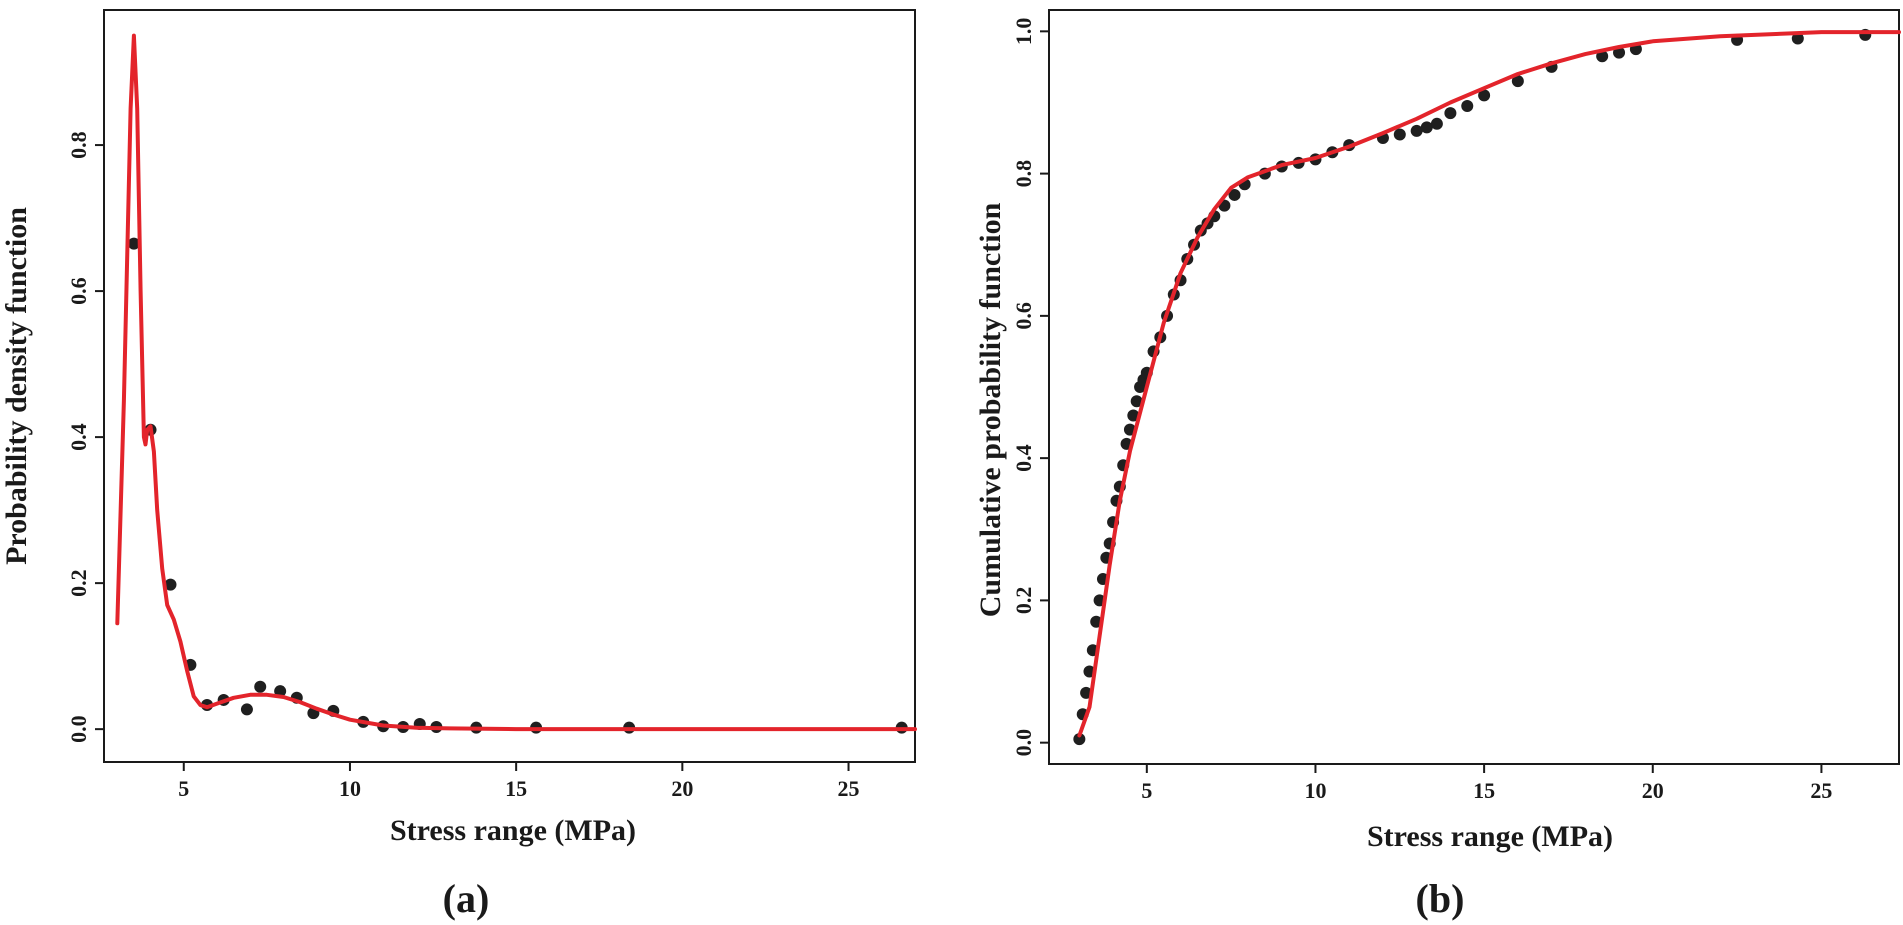 The width and height of the screenshot is (1903, 925). Describe the element at coordinates (513, 830) in the screenshot. I see `x-axis-title-a: Stress range (MPa)` at that location.